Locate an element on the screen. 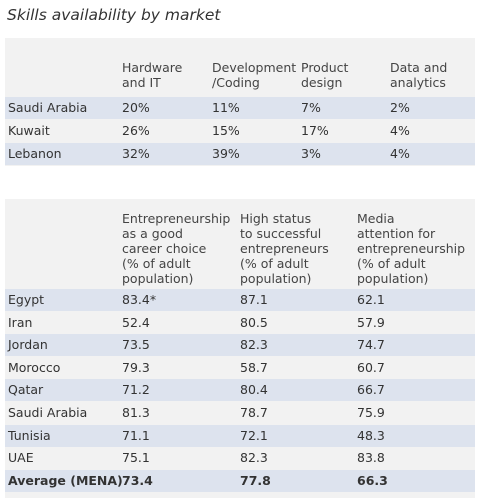 The image size is (480, 502). table-cell: 80.5 is located at coordinates (254, 322).